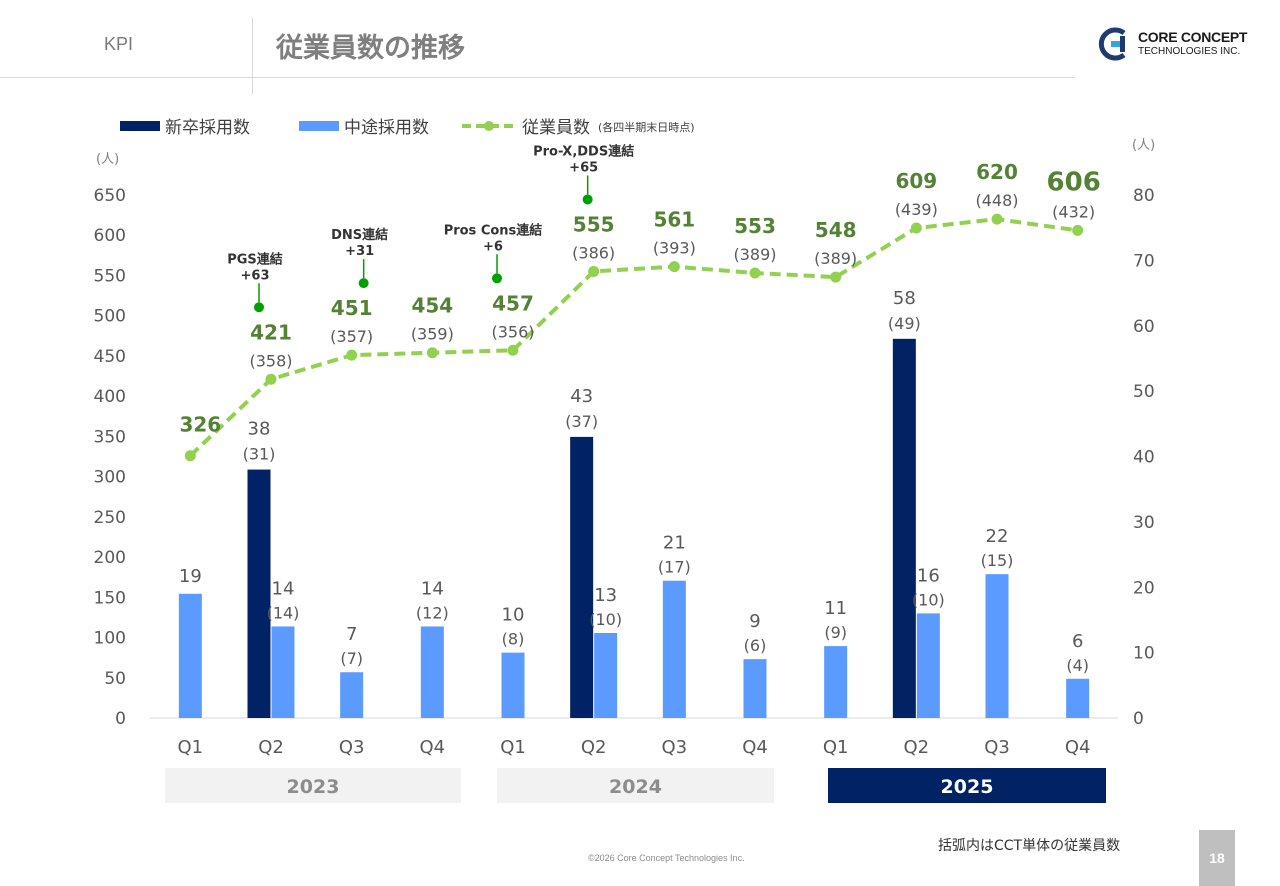 Image resolution: width=1280 pixels, height=886 pixels. I want to click on employees-value-label: 561, so click(674, 220).